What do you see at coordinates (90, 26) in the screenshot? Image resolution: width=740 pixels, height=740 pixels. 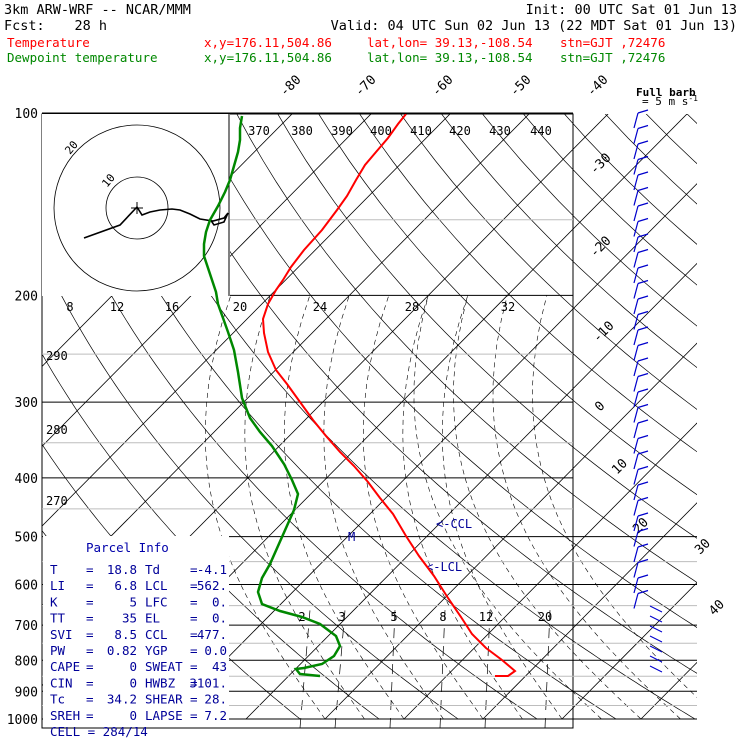 I see `fcst-value: 28 h` at bounding box center [90, 26].